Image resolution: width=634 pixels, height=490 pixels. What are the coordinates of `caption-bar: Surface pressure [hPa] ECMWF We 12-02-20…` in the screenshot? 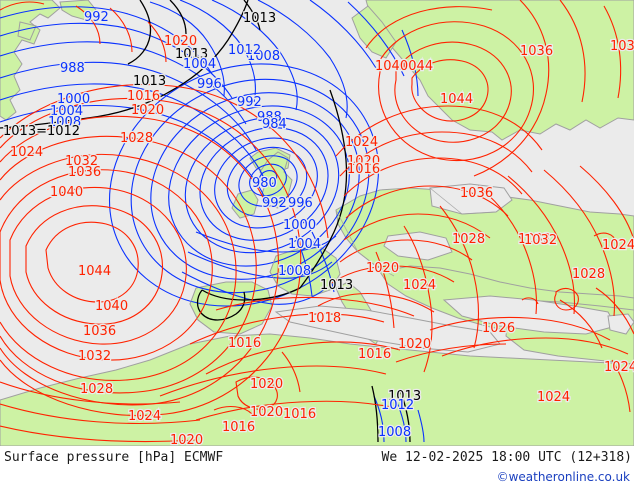 It's located at (317, 468).